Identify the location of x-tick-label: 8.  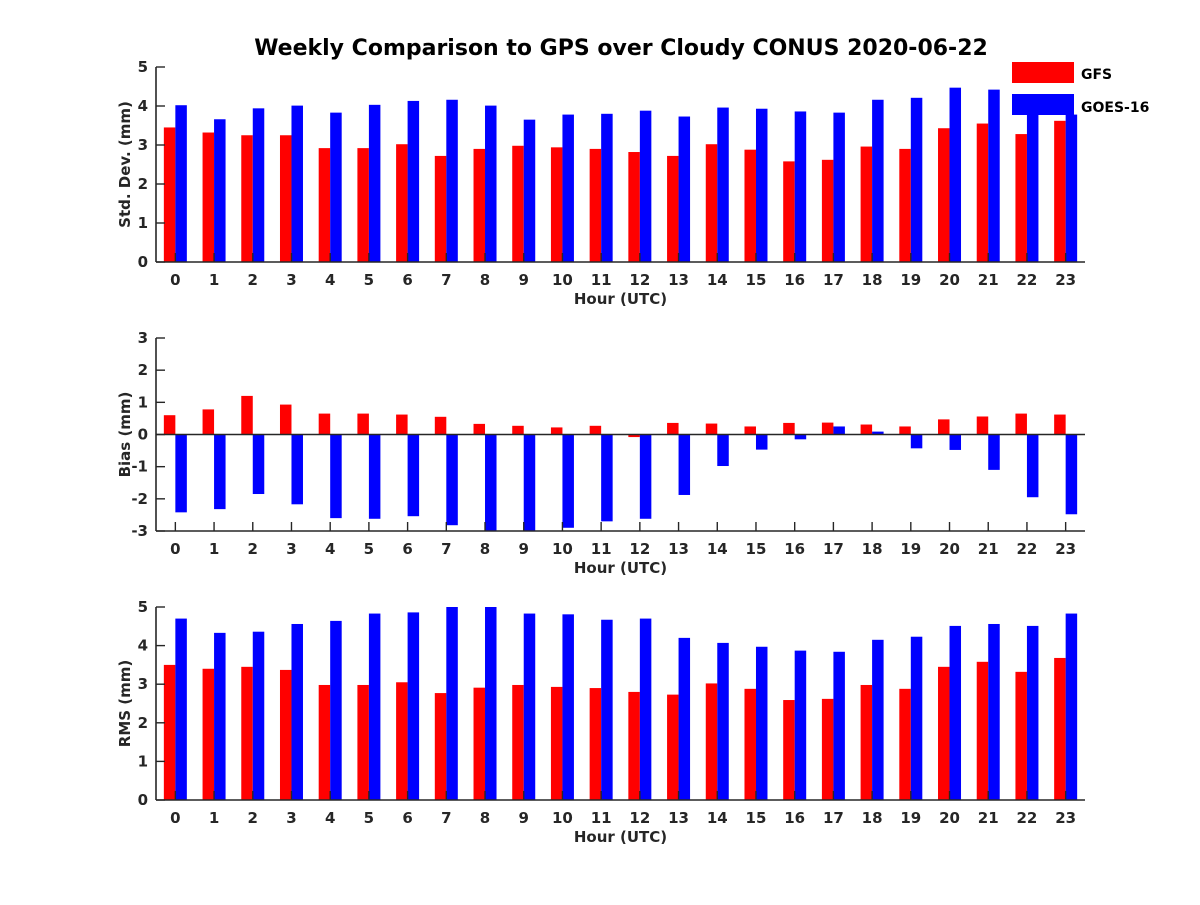
(485, 818).